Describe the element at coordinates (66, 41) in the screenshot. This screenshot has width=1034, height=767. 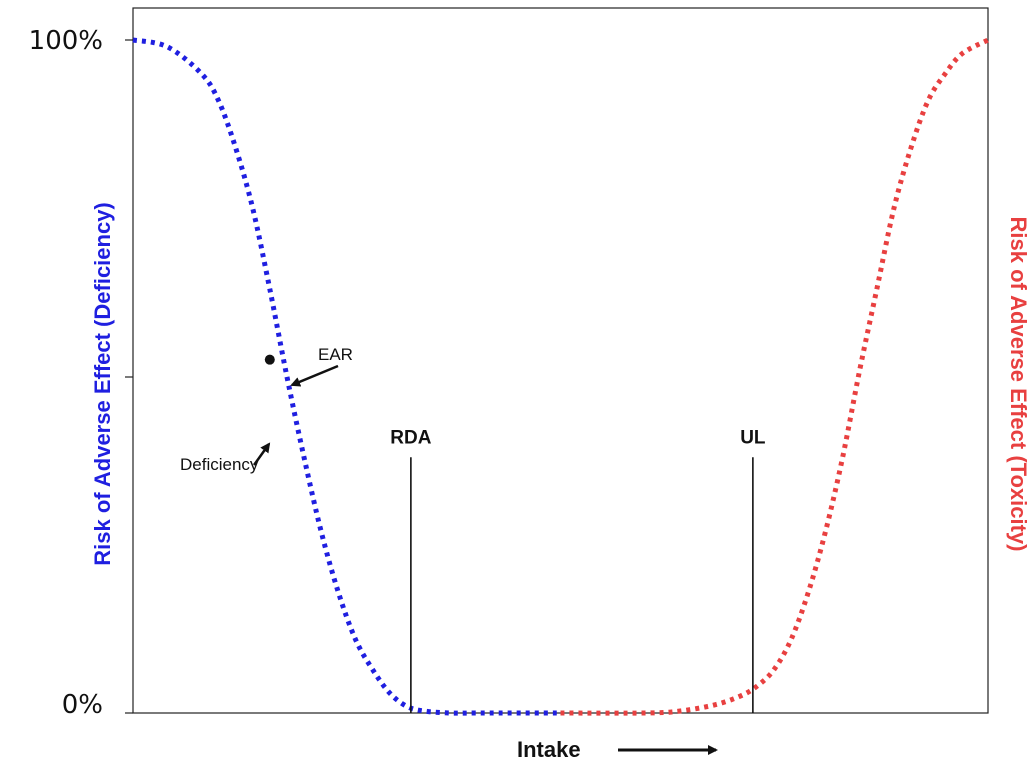
I see `y-tick-label-100: 100%` at that location.